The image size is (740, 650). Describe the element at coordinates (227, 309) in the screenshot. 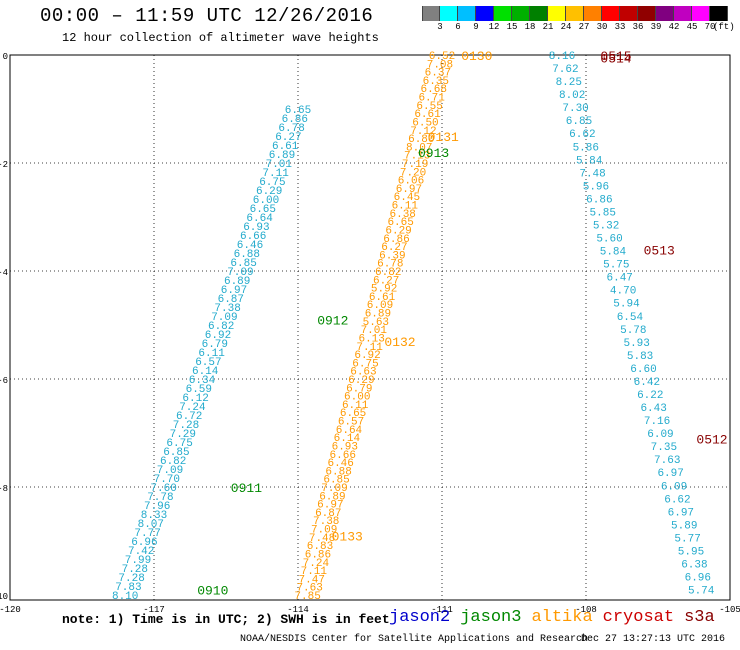

I see `wave-height-value: 7.38` at that location.